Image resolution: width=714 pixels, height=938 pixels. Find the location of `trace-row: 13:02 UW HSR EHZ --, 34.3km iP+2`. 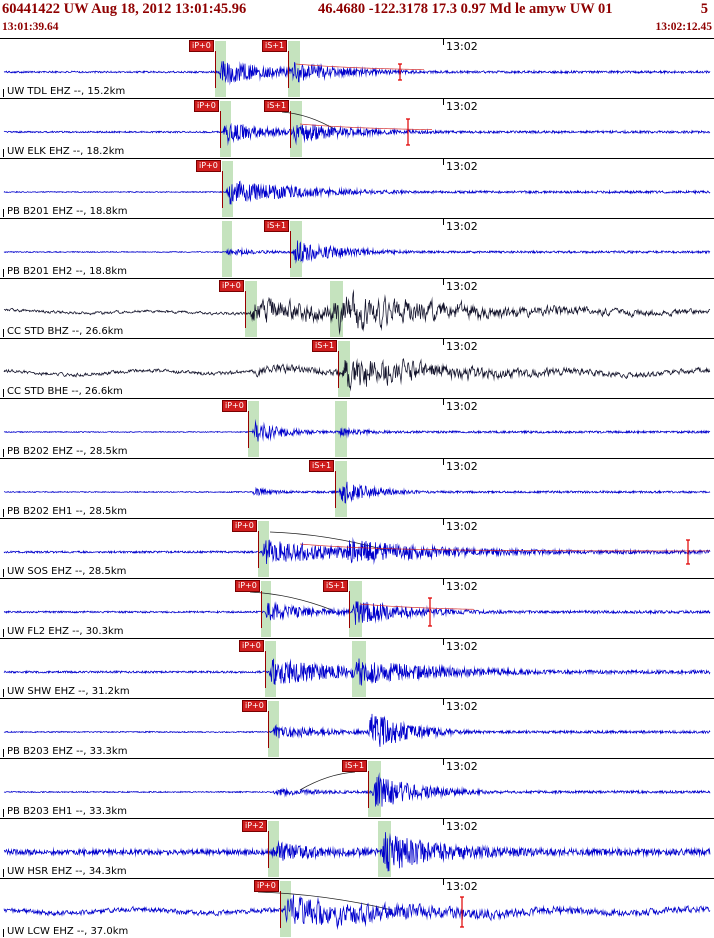

trace-row: 13:02 UW HSR EHZ --, 34.3km iP+2 is located at coordinates (357, 848).